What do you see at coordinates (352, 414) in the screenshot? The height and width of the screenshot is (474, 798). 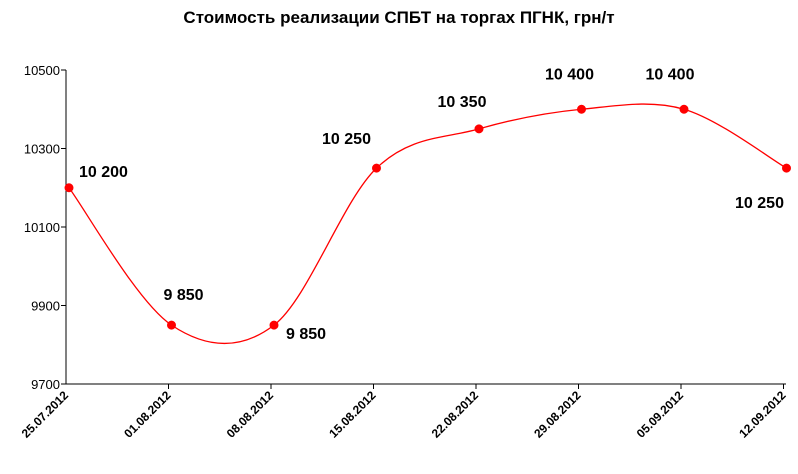 I see `x-tick-label: 15.08.2012` at bounding box center [352, 414].